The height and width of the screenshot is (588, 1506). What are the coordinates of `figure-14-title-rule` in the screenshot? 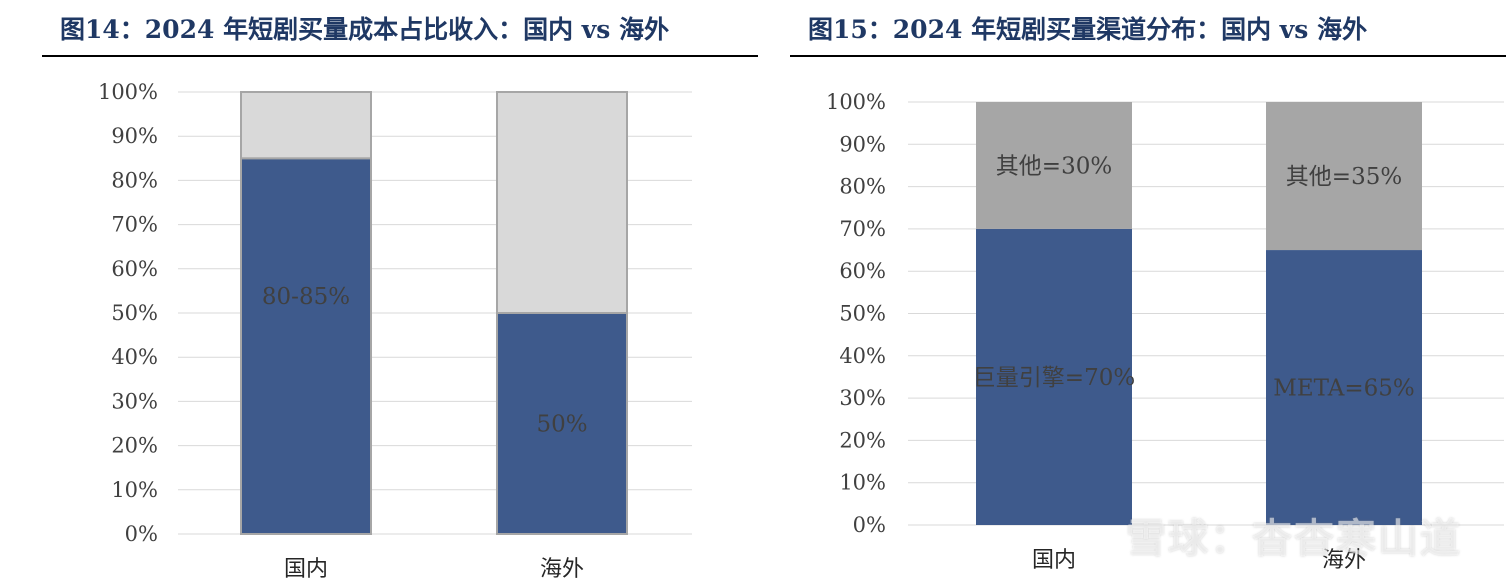 It's located at (400, 56).